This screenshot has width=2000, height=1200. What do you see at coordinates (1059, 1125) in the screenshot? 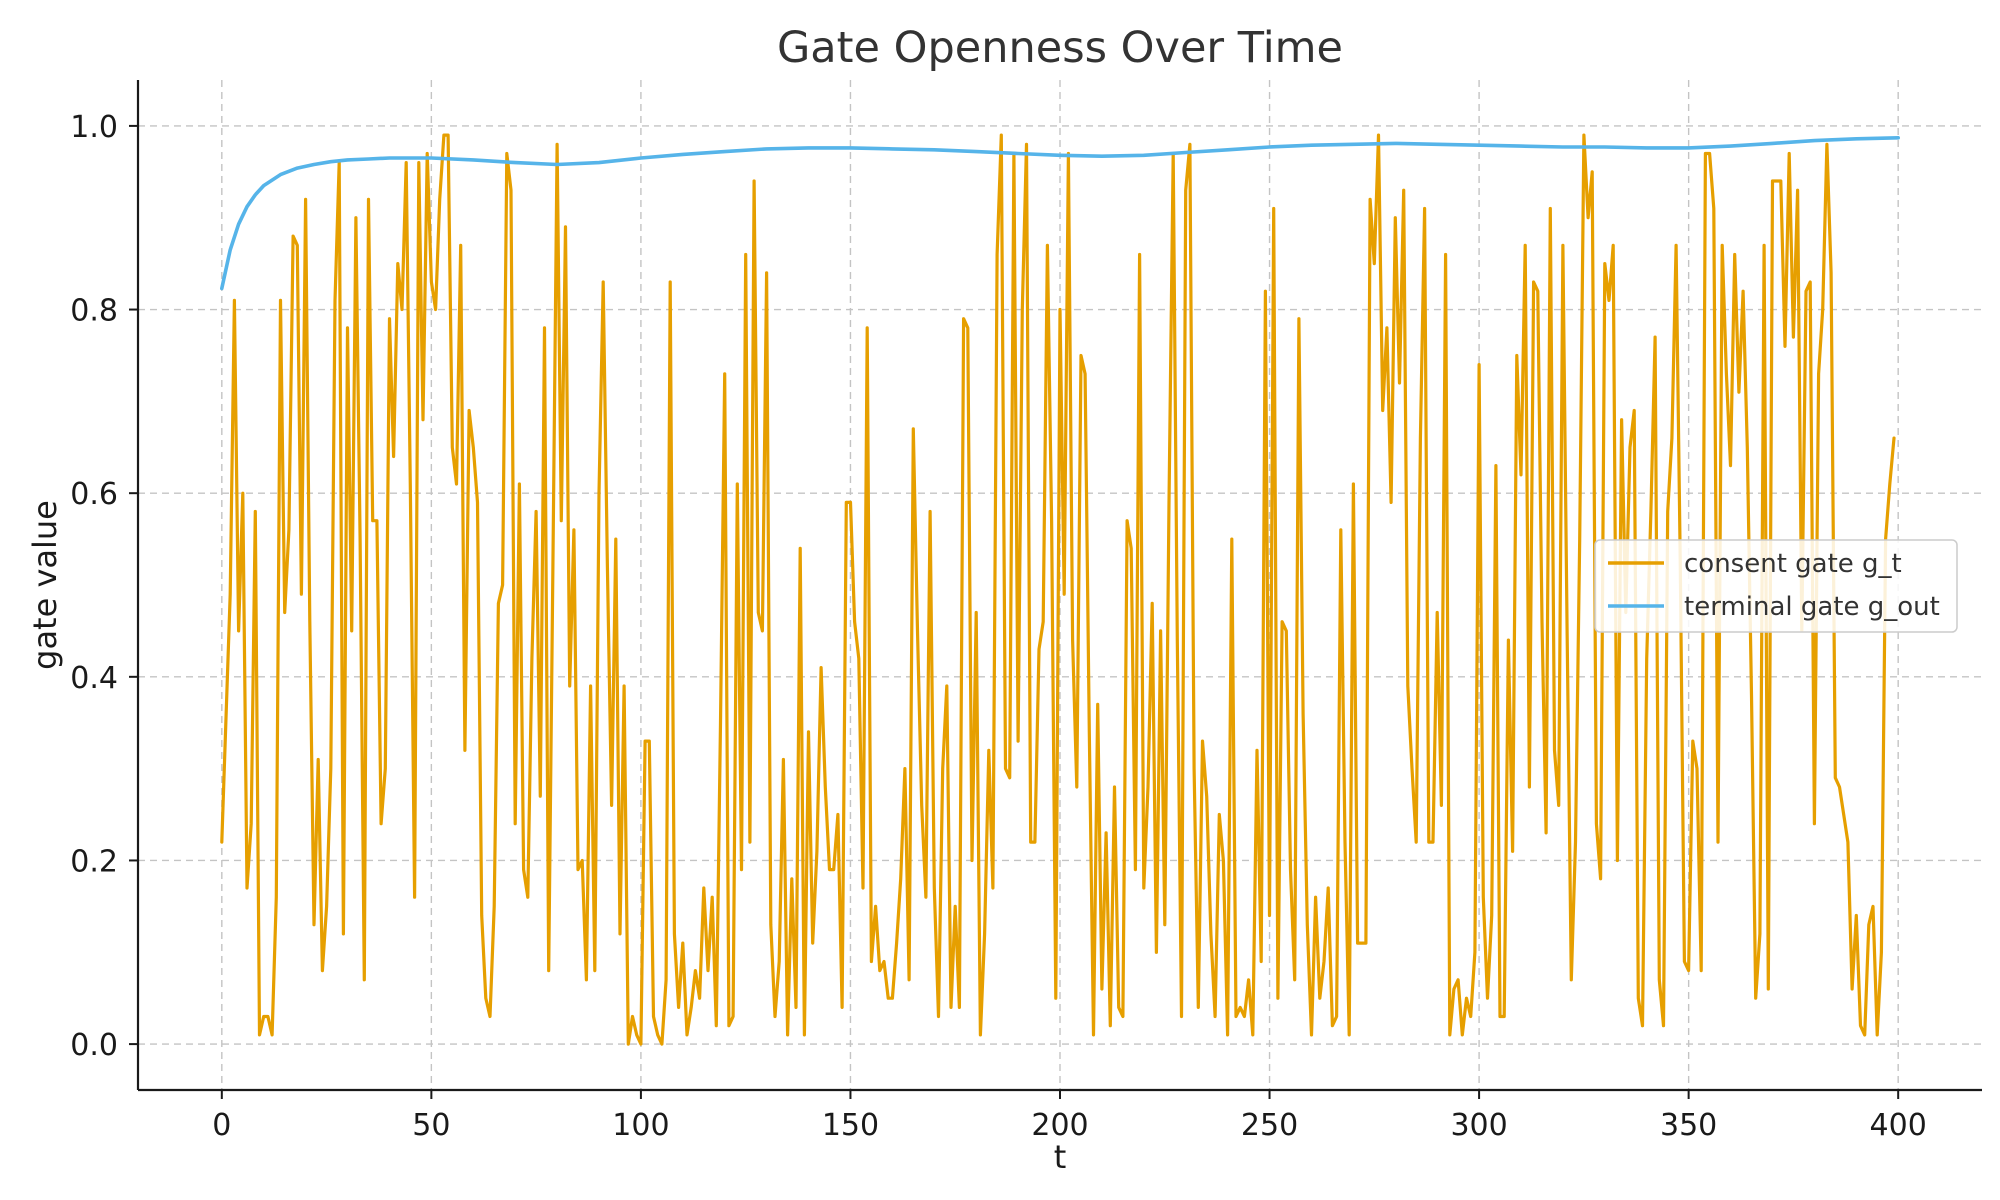
I see `x-tick-label: 200` at bounding box center [1059, 1125].